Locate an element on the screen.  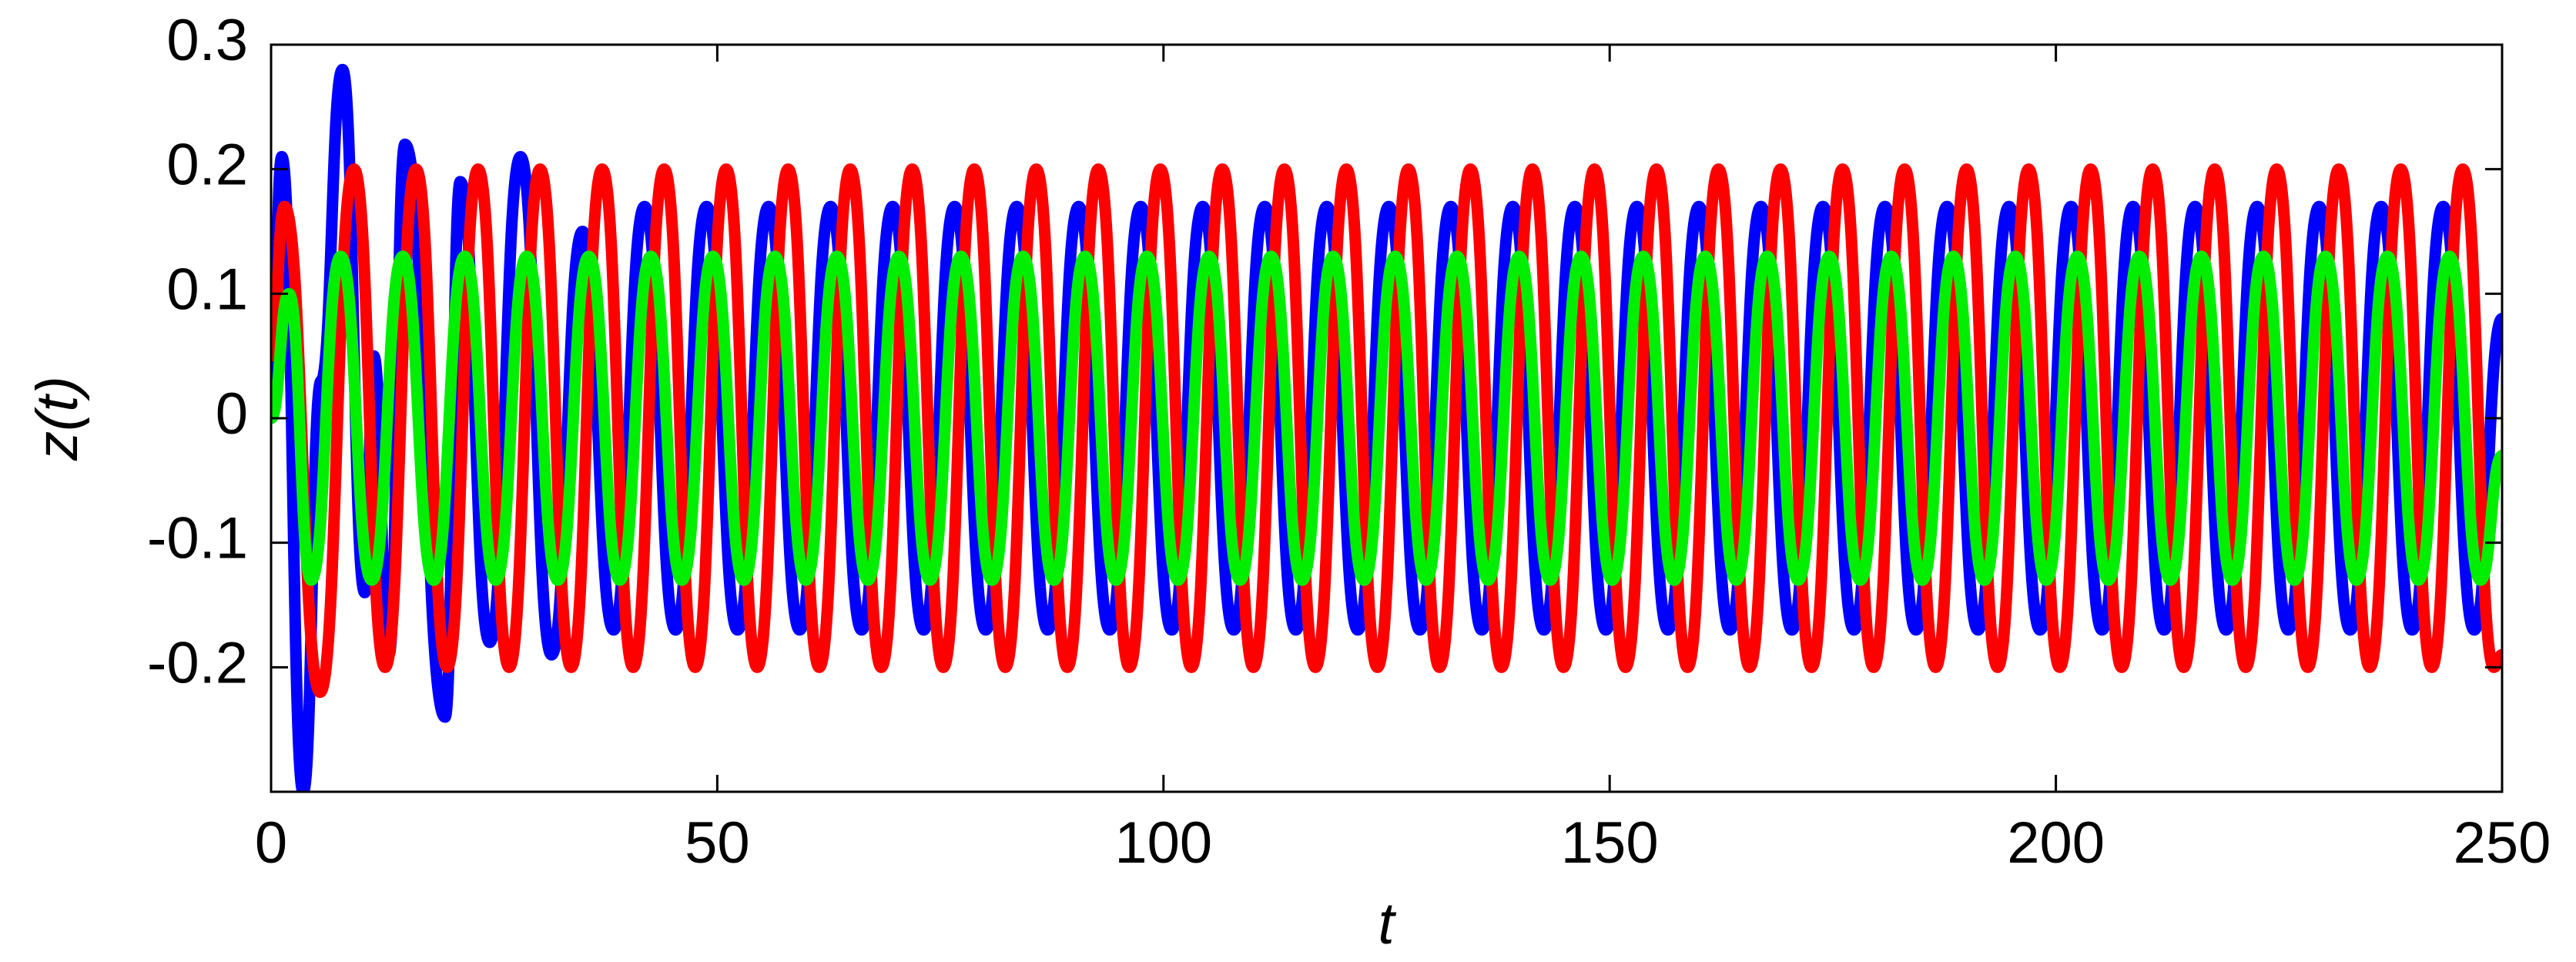
x-tick-label: 0 is located at coordinates (271, 843).